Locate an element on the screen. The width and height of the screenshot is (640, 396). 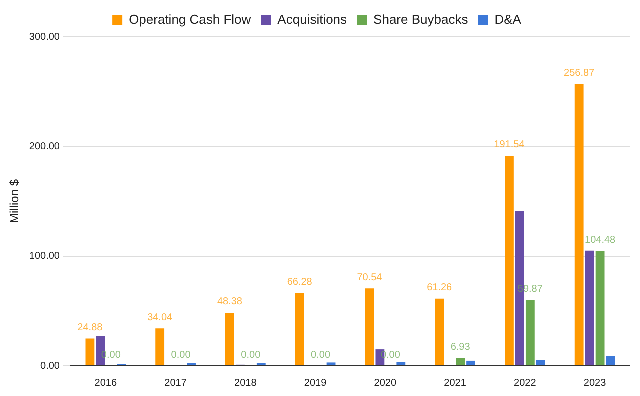
y-tick-label: 300.00 is located at coordinates (44, 37).